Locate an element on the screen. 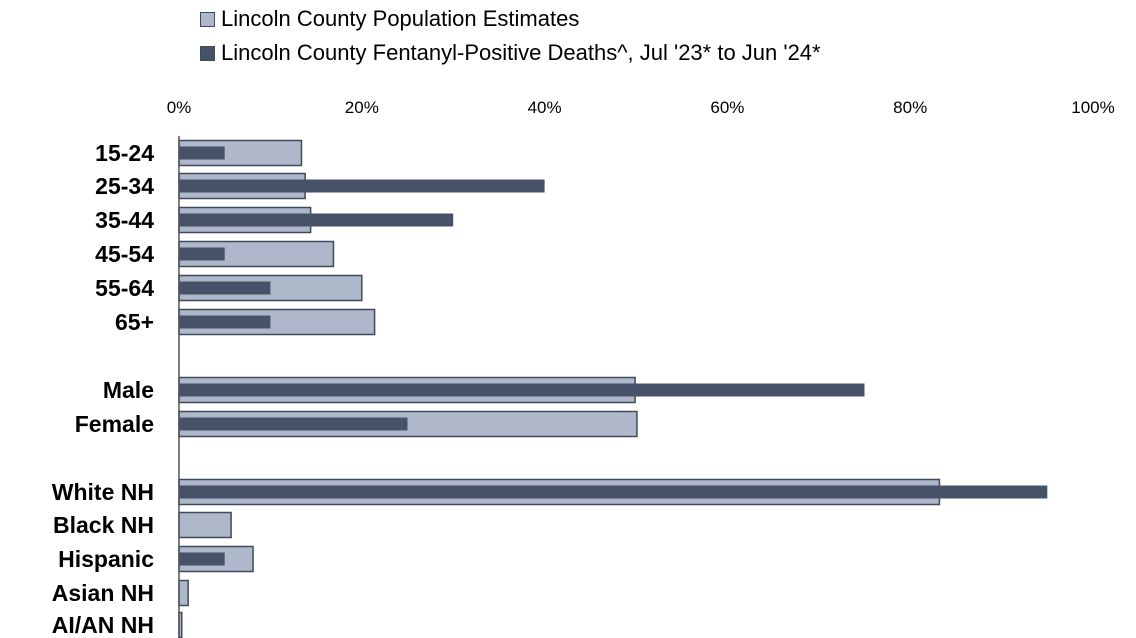  category-label: 55-64 is located at coordinates (124, 288).